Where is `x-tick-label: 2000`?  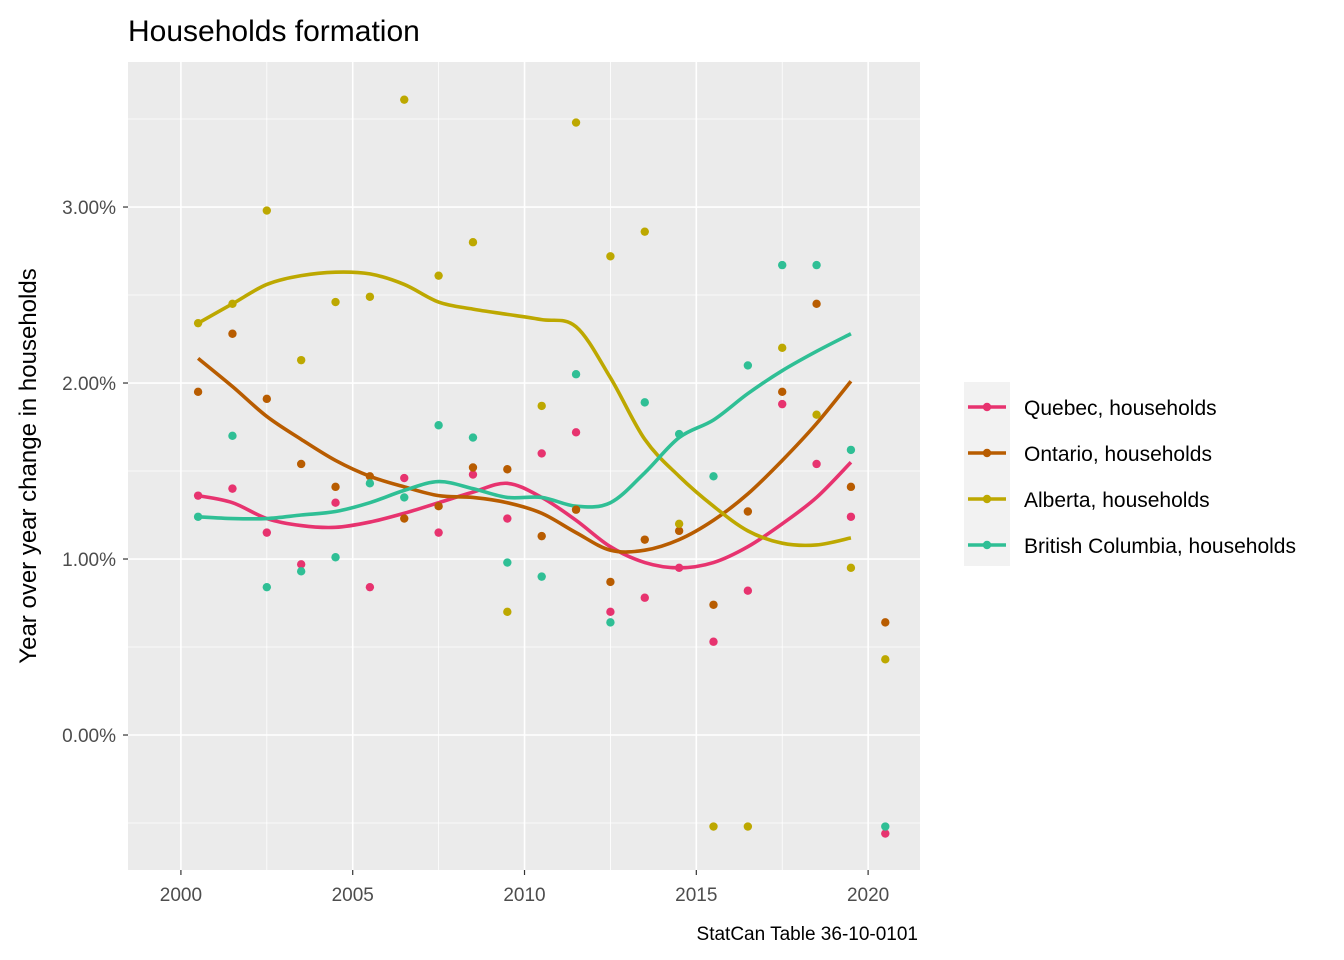
x-tick-label: 2000 is located at coordinates (181, 895).